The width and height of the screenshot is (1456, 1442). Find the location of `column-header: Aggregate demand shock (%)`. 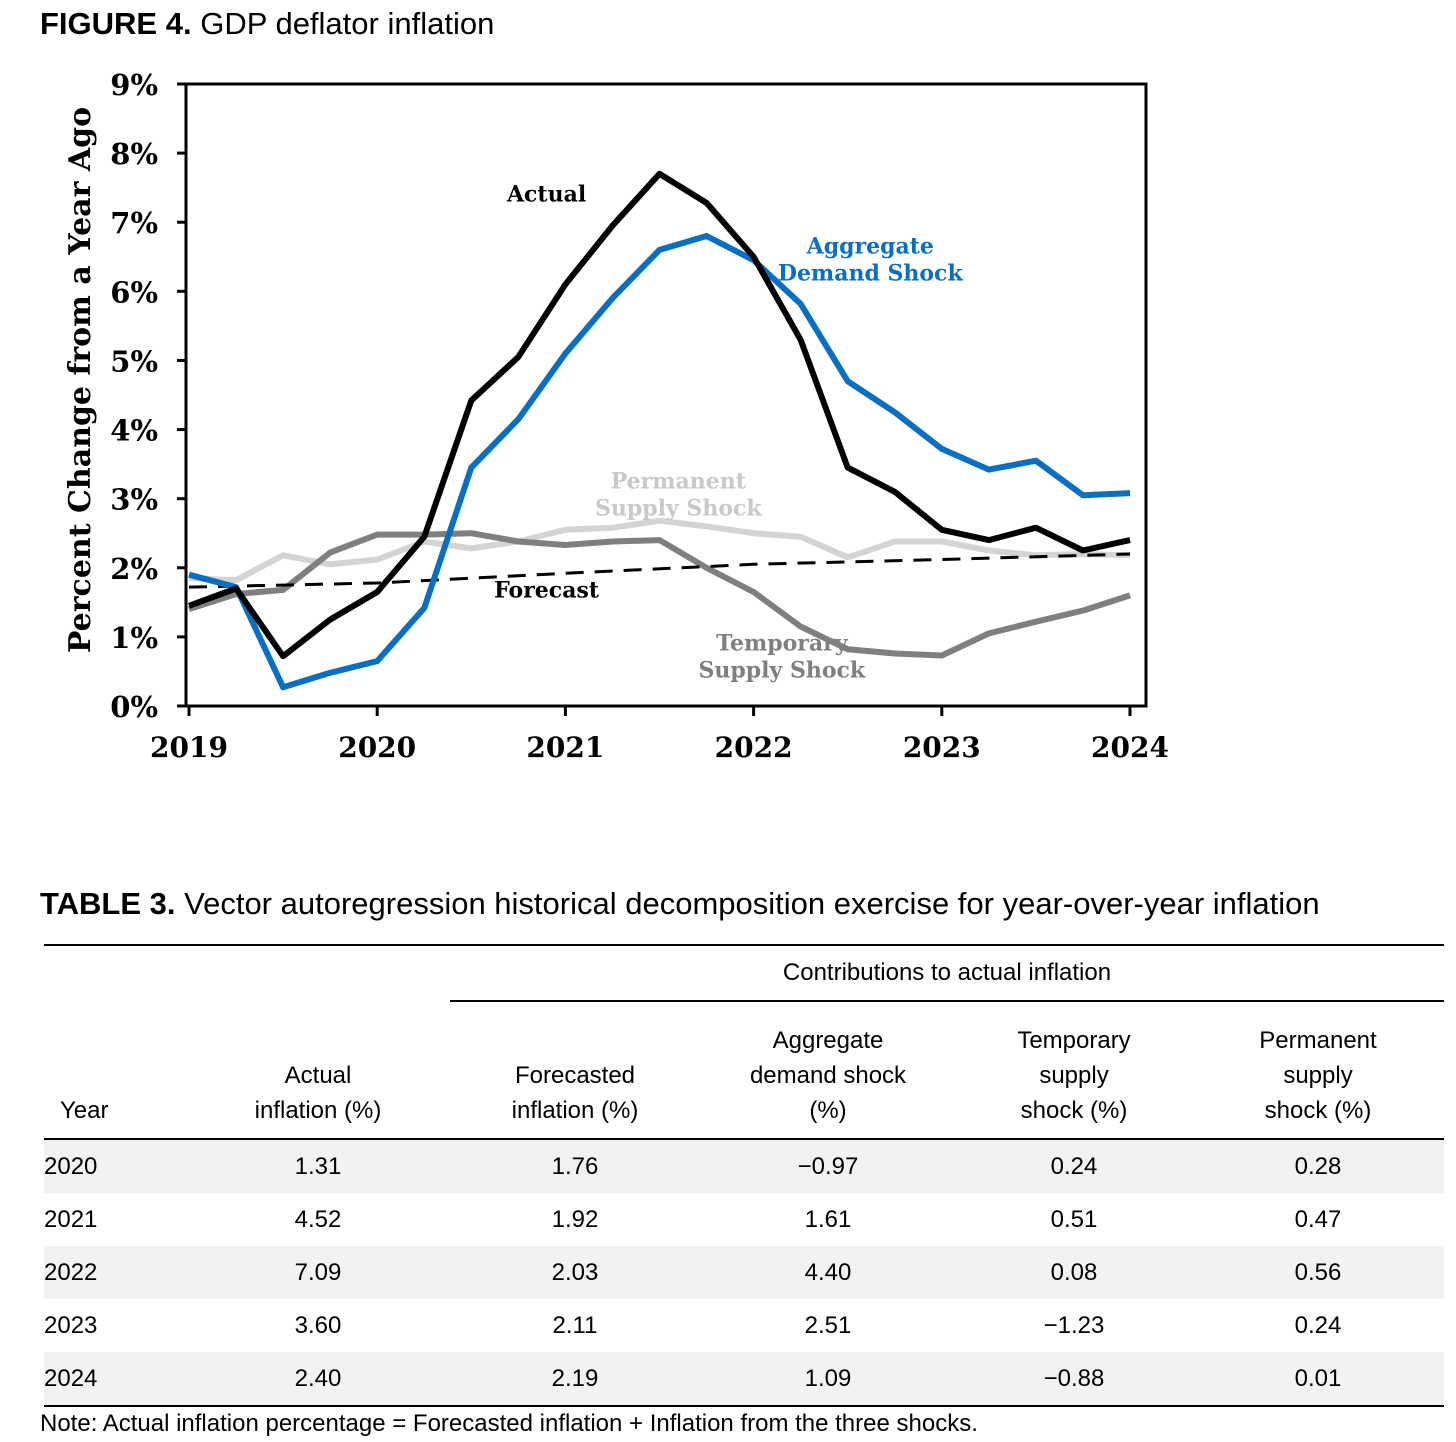

column-header: Aggregate demand shock (%) is located at coordinates (828, 1070).